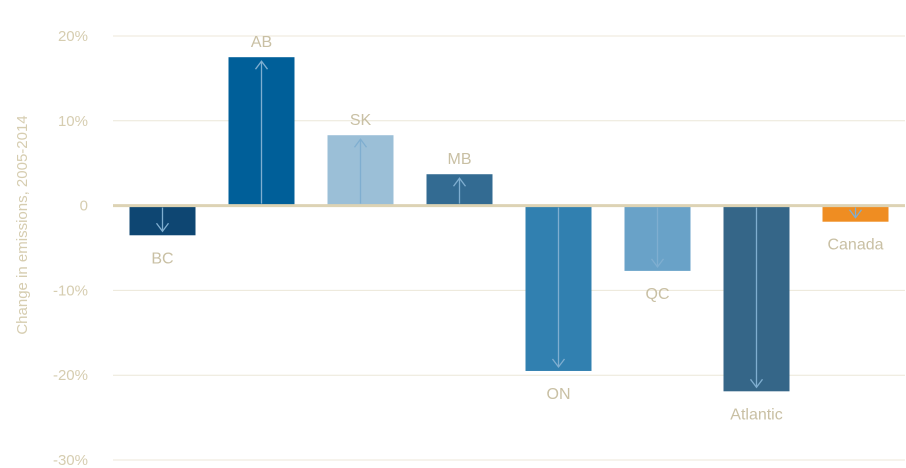 This screenshot has height=468, width=906. I want to click on bar-label-atlantic: Atlantic, so click(756, 414).